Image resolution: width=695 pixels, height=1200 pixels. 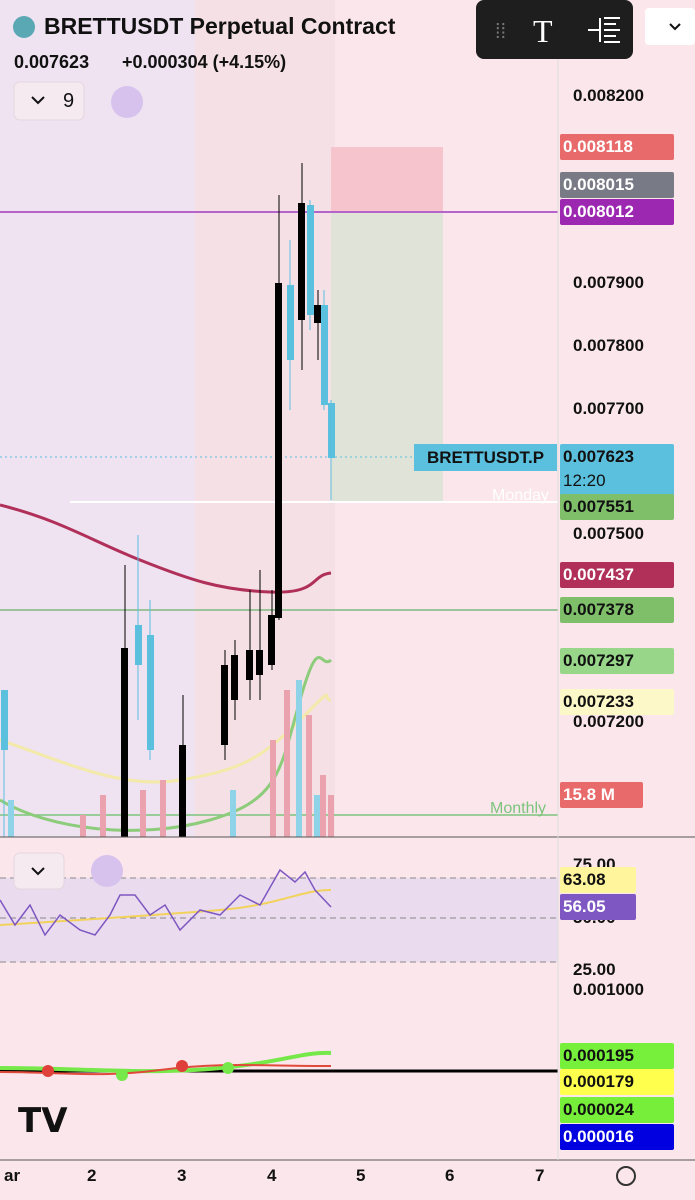 I want to click on settings-icon, so click(x=626, y=1176).